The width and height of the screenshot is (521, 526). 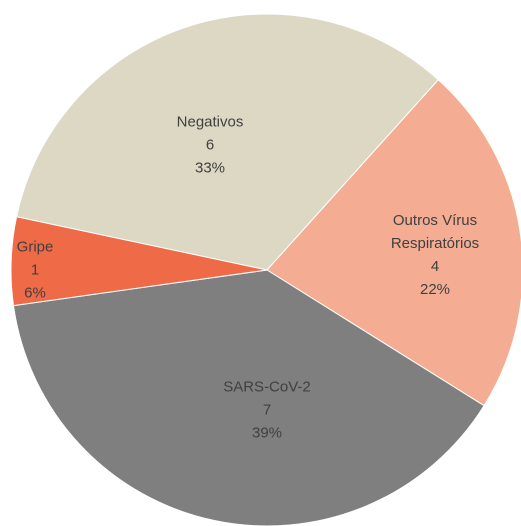 What do you see at coordinates (35, 247) in the screenshot?
I see `slice-name: Gripe` at bounding box center [35, 247].